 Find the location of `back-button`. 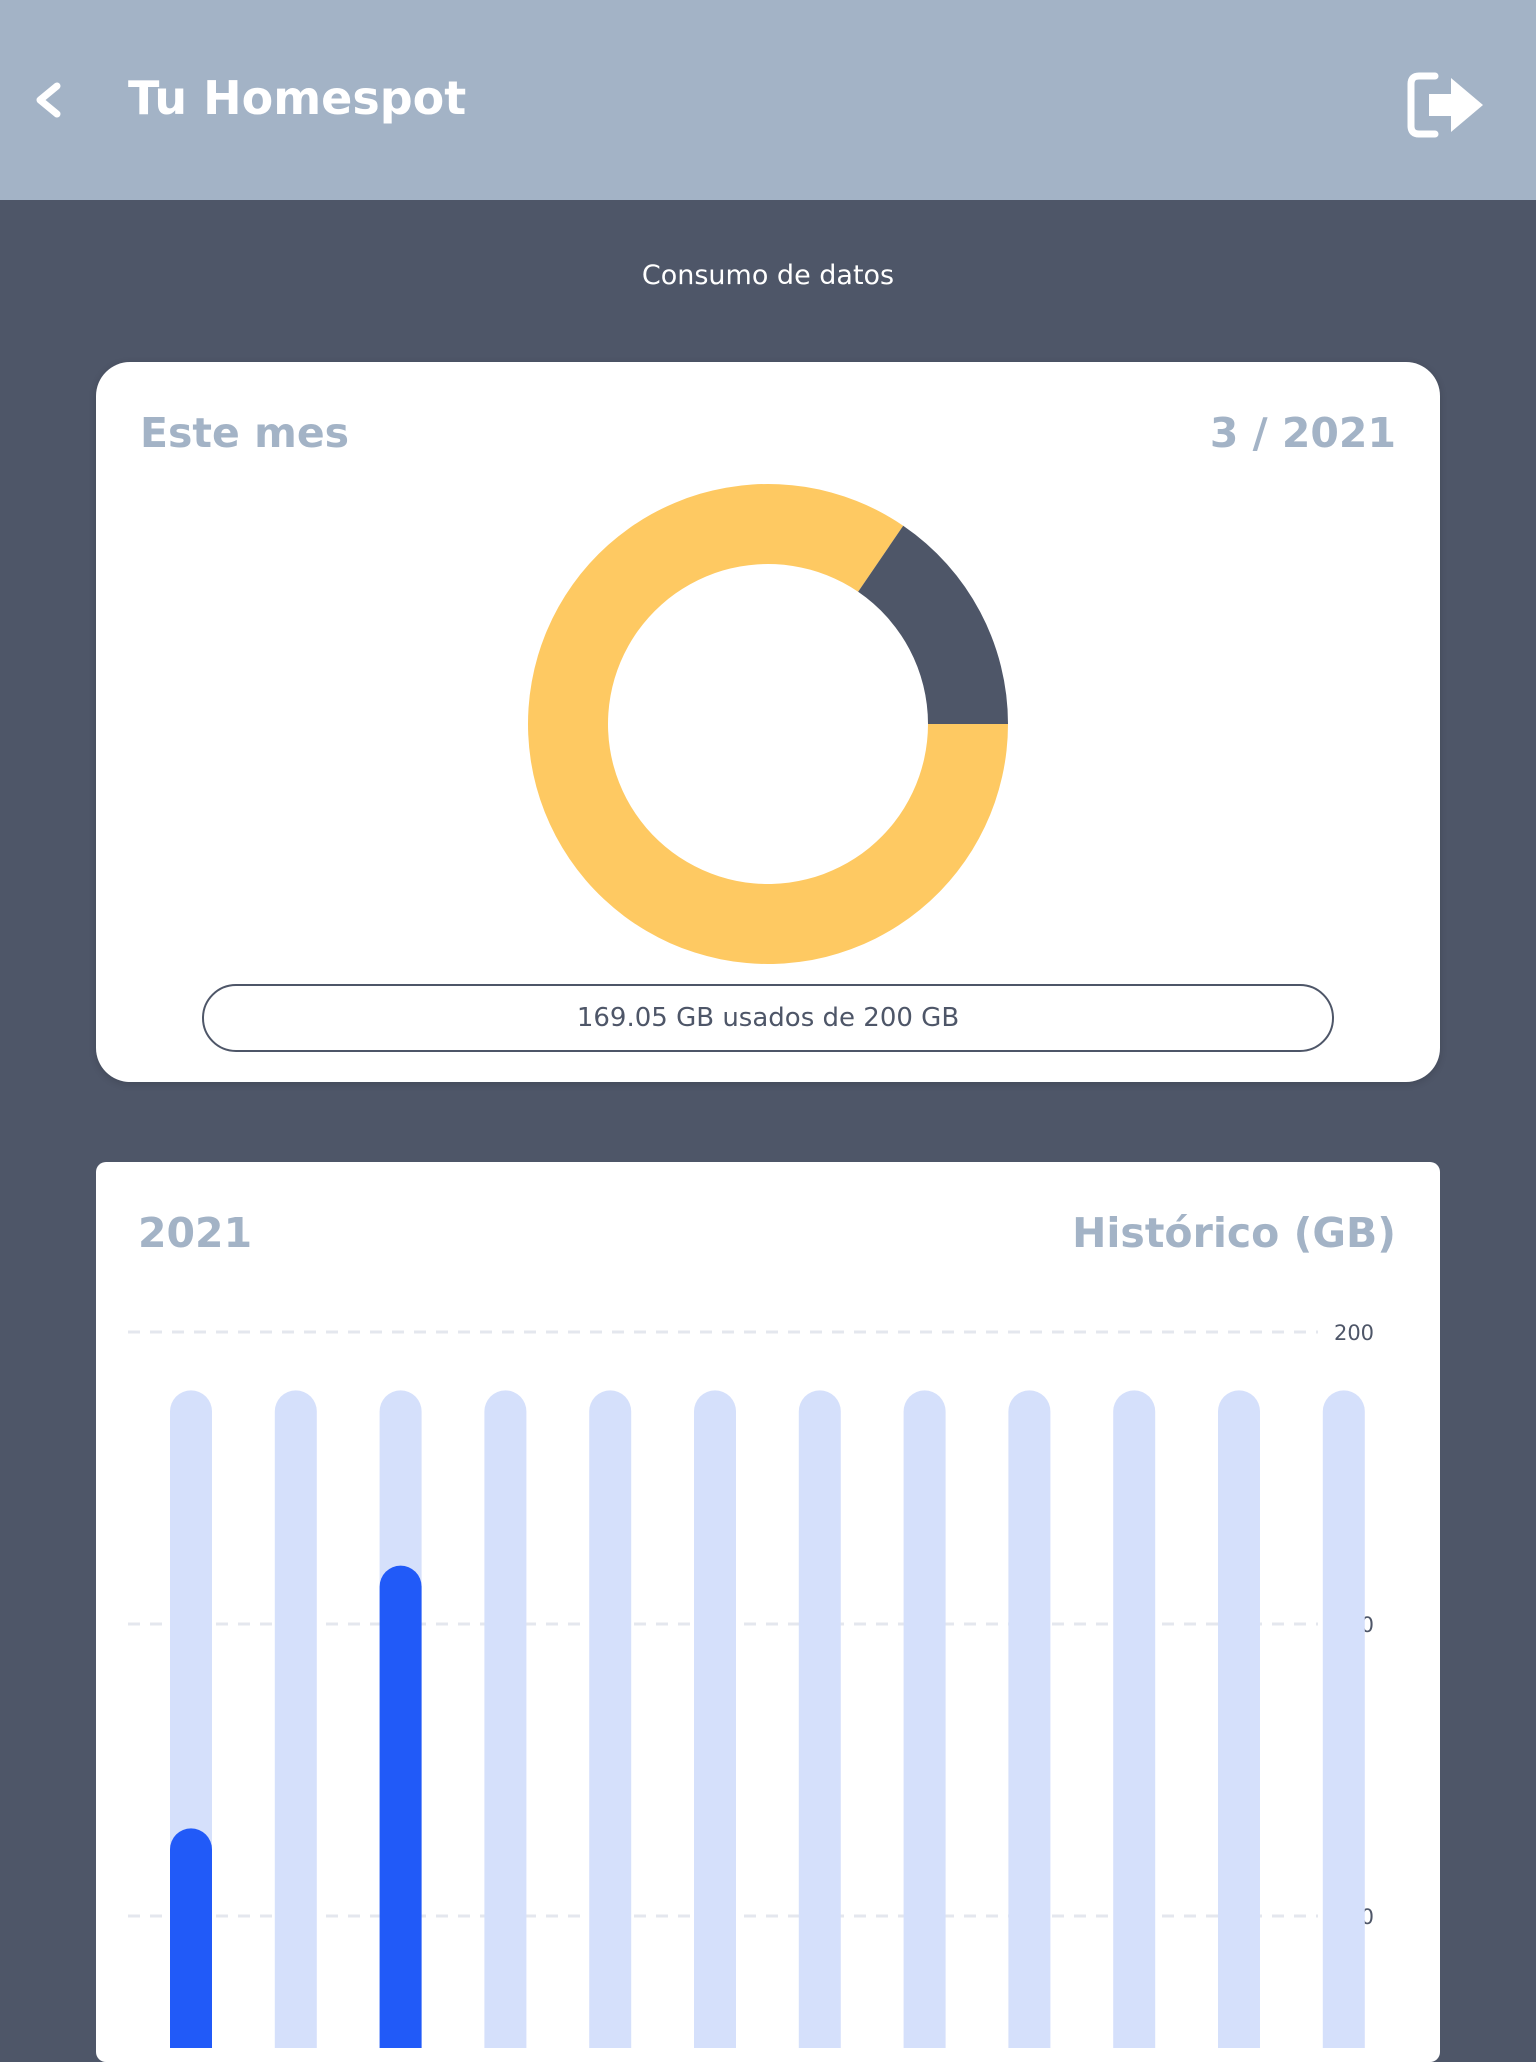

back-button is located at coordinates (50, 100).